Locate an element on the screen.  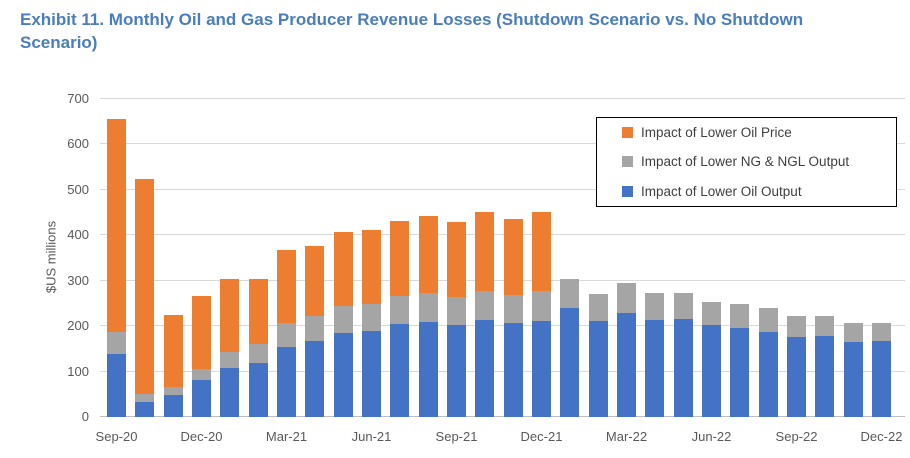
y-tick-label: 0 is located at coordinates (85, 416).